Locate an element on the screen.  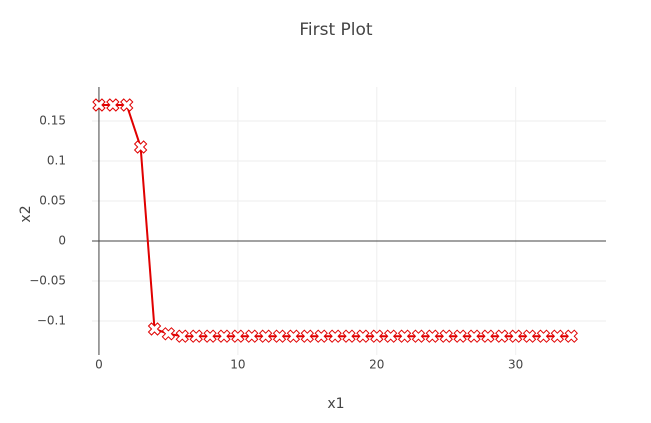
chart-title: First Plot is located at coordinates (336, 30).